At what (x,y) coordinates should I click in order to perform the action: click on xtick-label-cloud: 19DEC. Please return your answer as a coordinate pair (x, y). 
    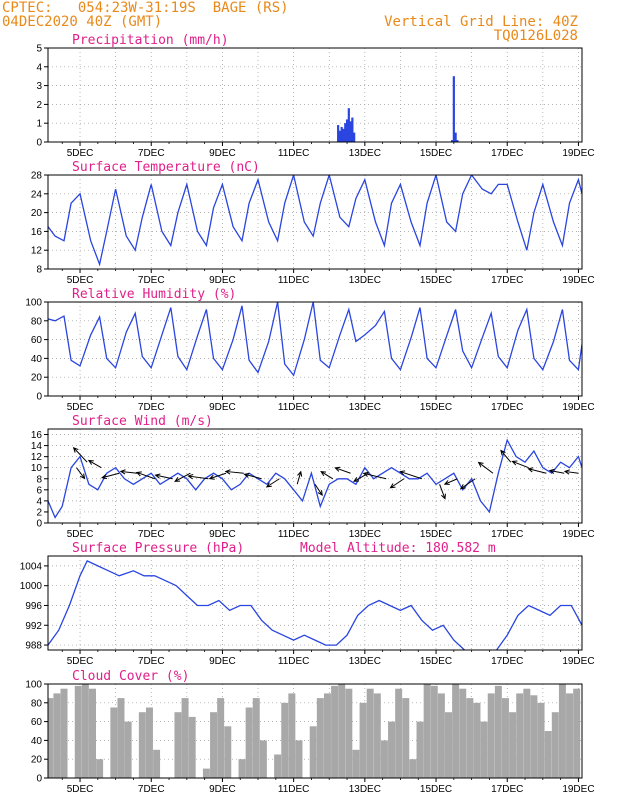
    Looking at the image, I should click on (578, 789).